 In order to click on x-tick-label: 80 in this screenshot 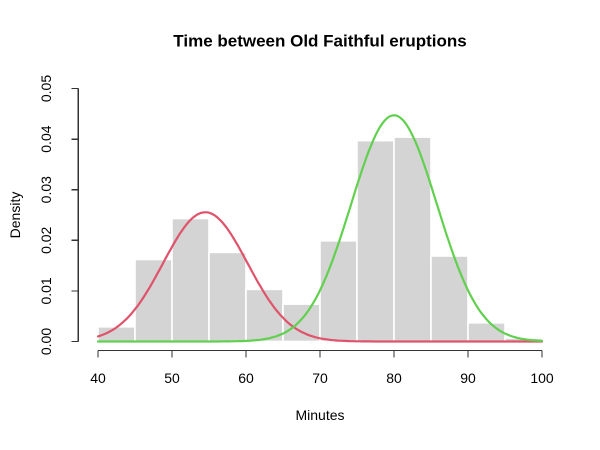, I will do `click(394, 378)`.